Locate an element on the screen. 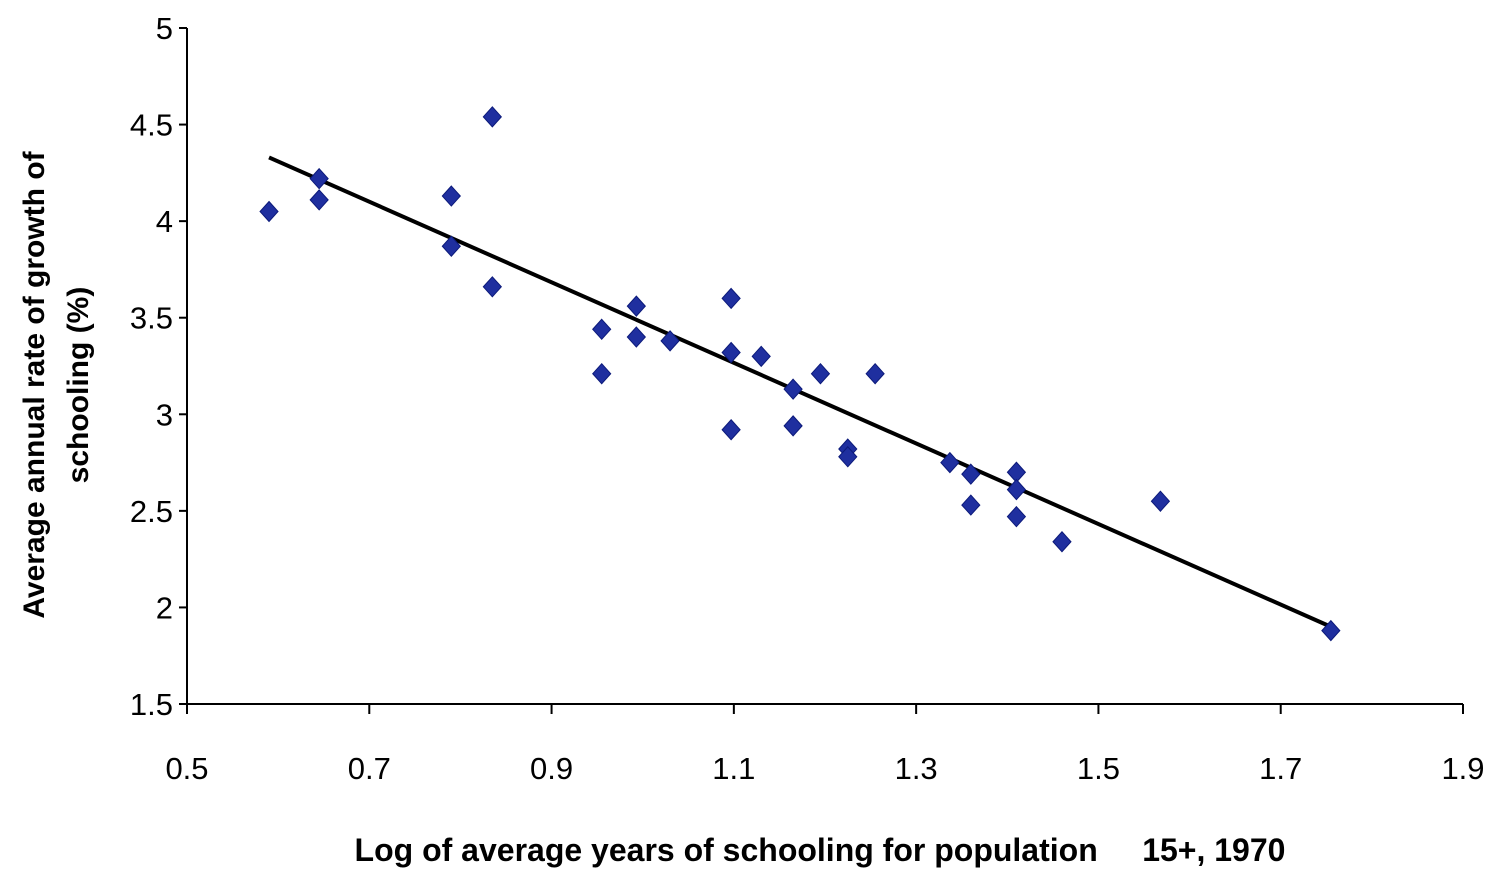 The height and width of the screenshot is (875, 1499). y-ticks: 1.5 2 2.5 3 3.5 4 4.5 5 is located at coordinates (158, 366).